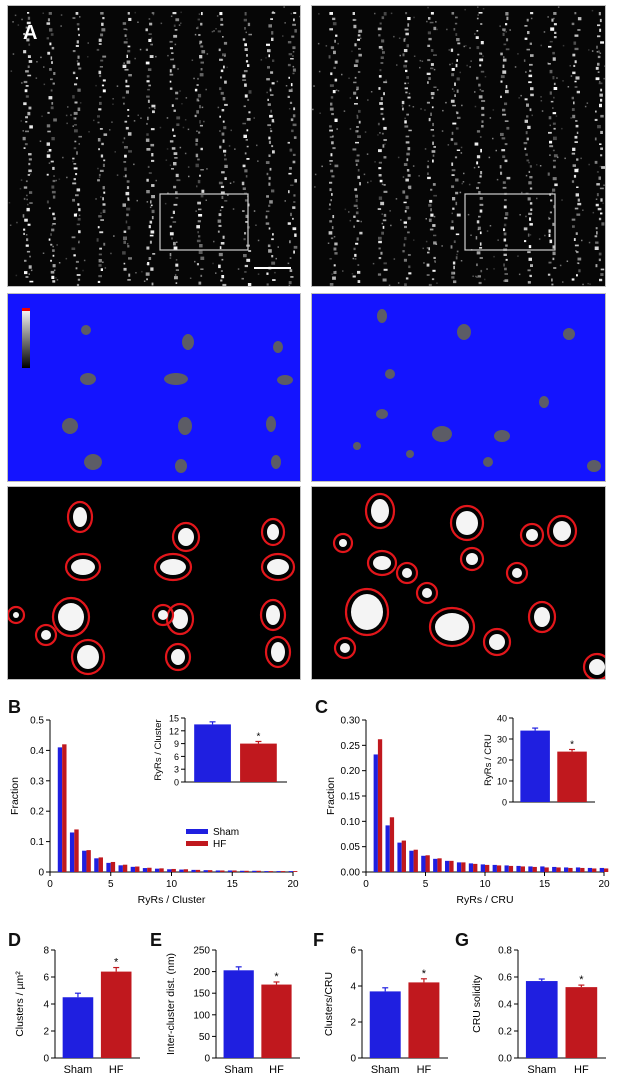 This screenshot has width=617, height=1081. I want to click on ryr-cluster, so click(472, 559).